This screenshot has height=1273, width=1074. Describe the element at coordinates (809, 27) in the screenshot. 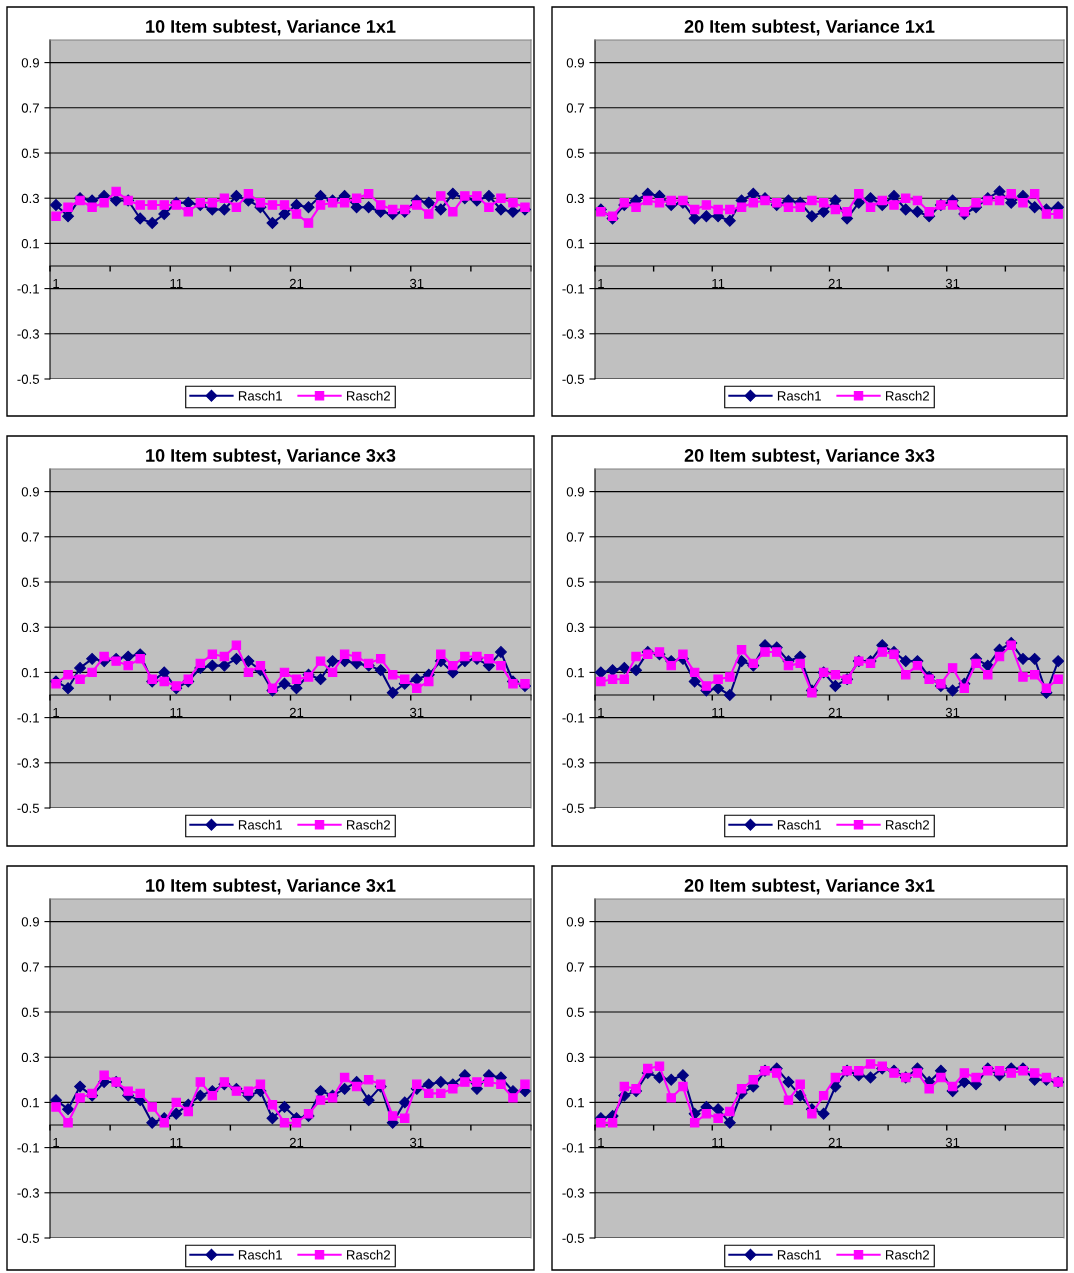

I see `chart-title: 20 Item subtest, Variance 1x1` at that location.